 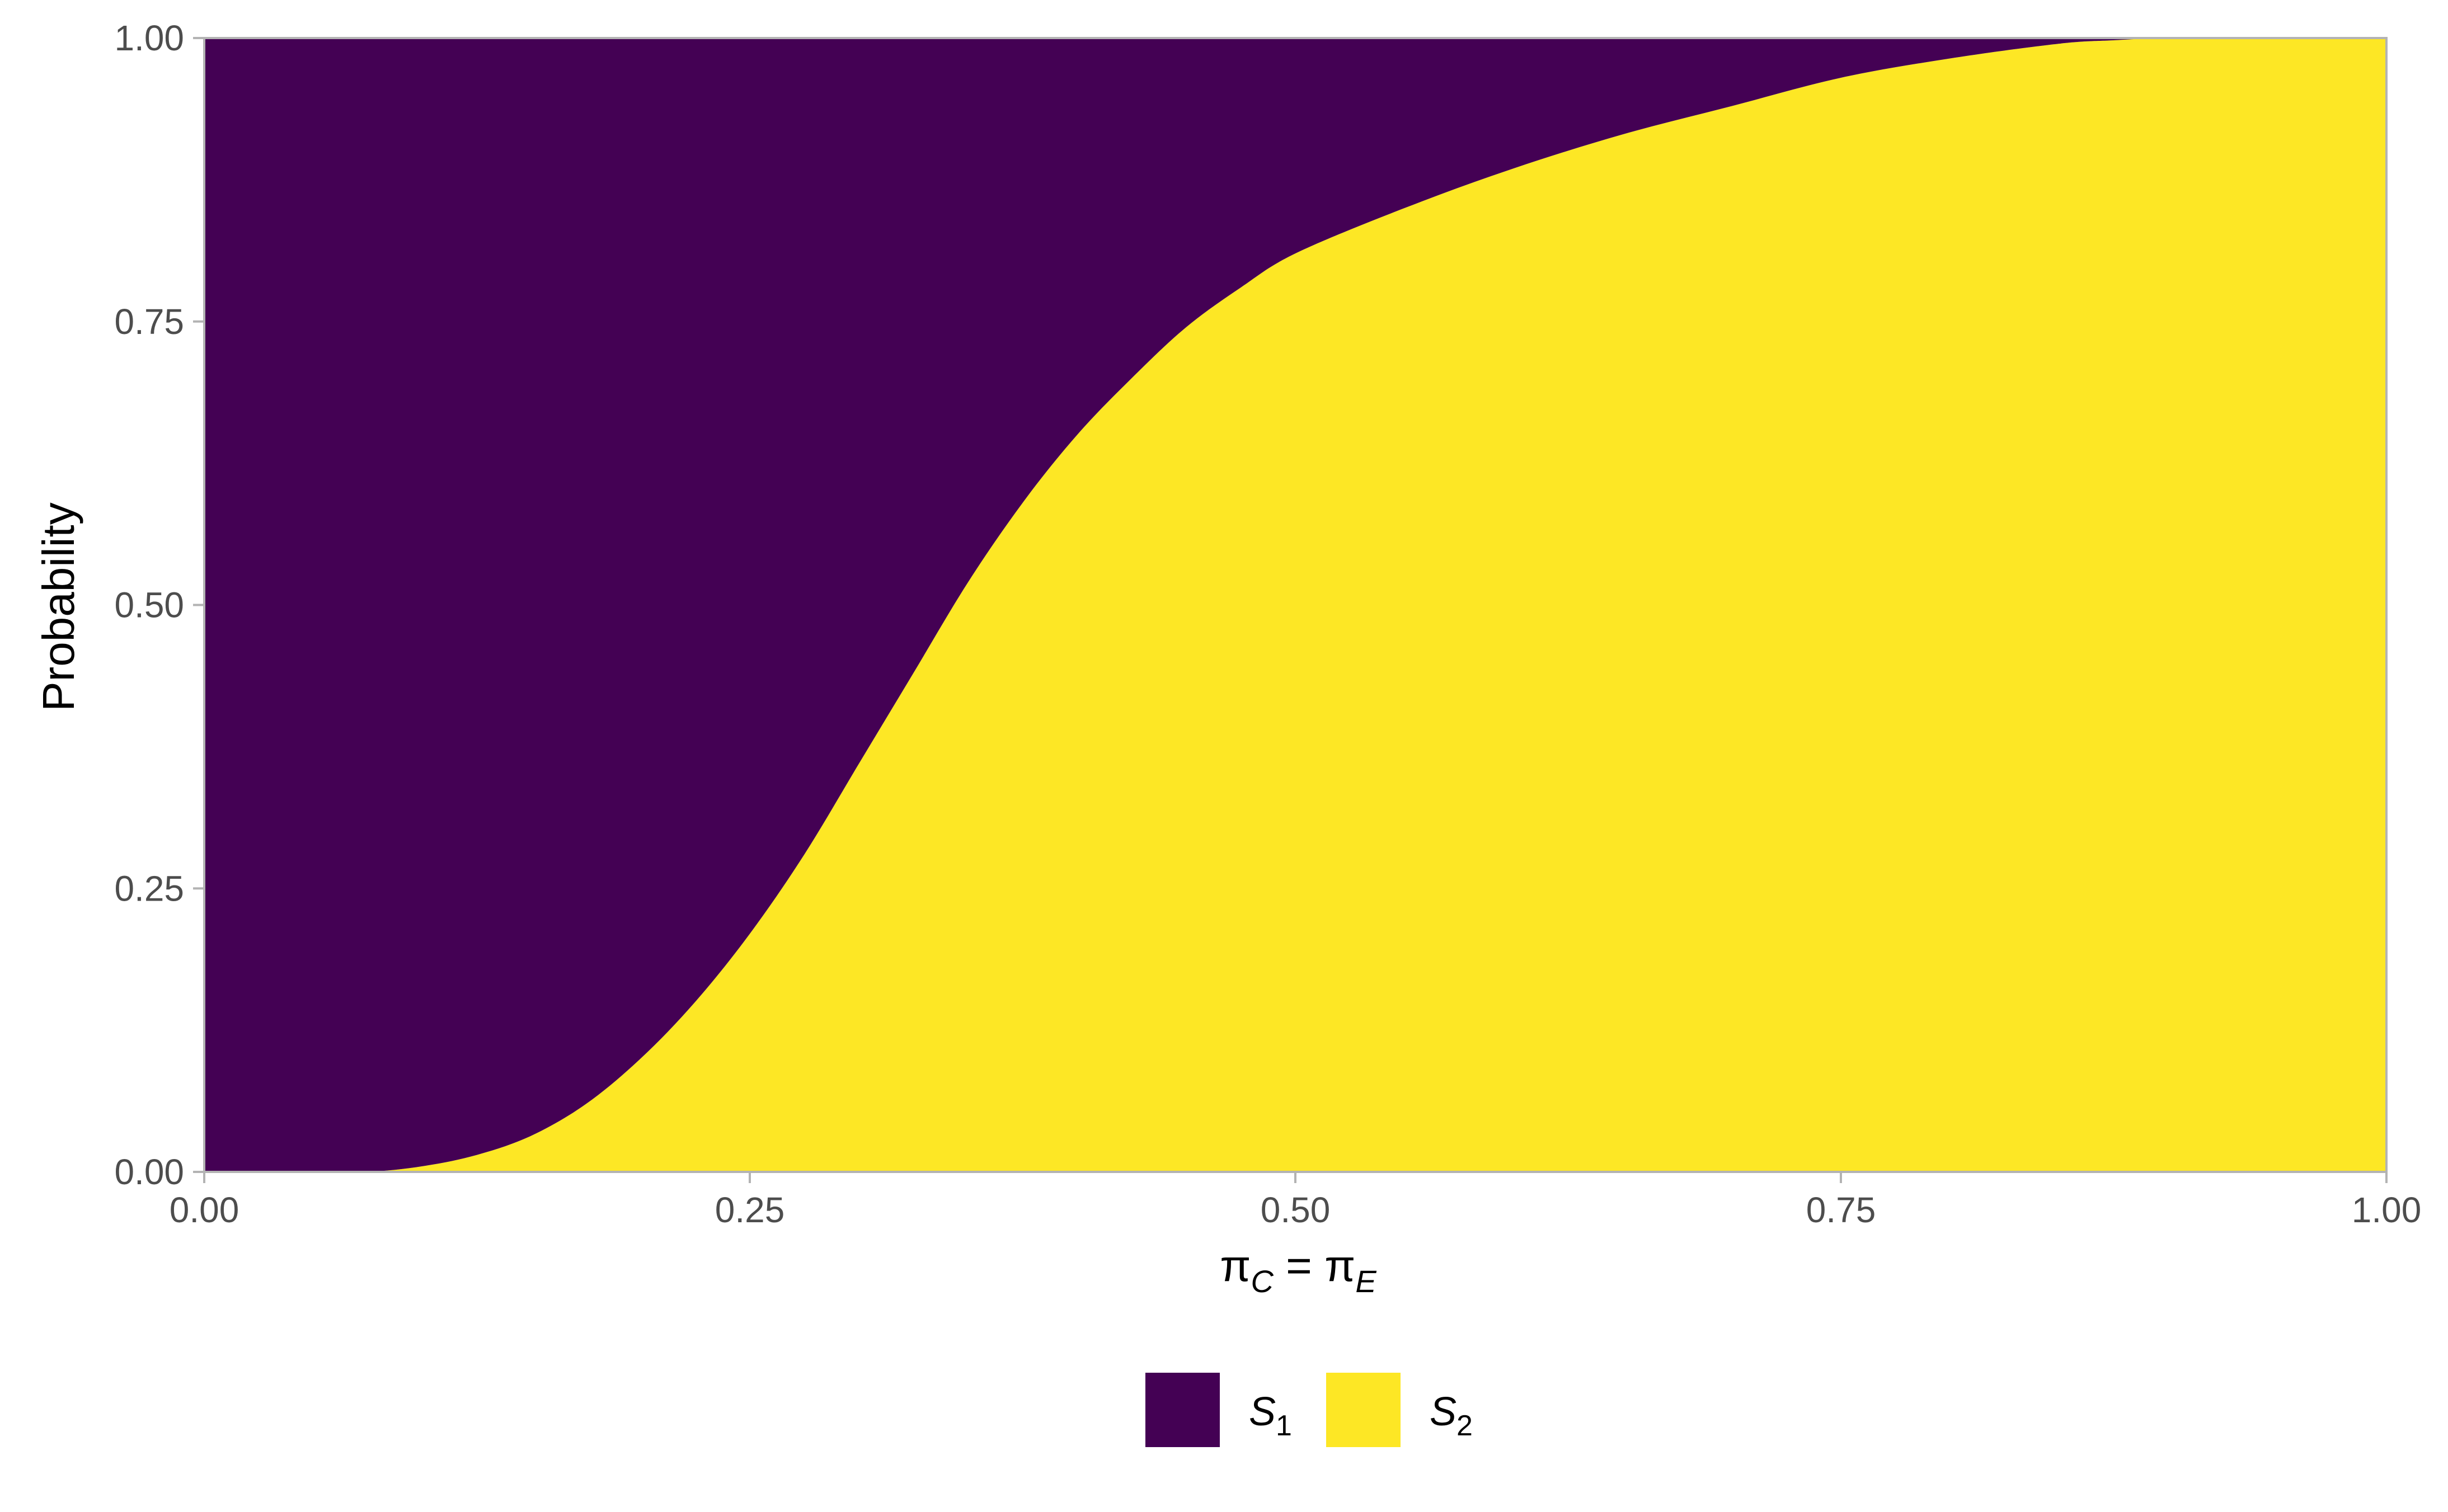 What do you see at coordinates (1182, 1410) in the screenshot?
I see `legend-key-s1` at bounding box center [1182, 1410].